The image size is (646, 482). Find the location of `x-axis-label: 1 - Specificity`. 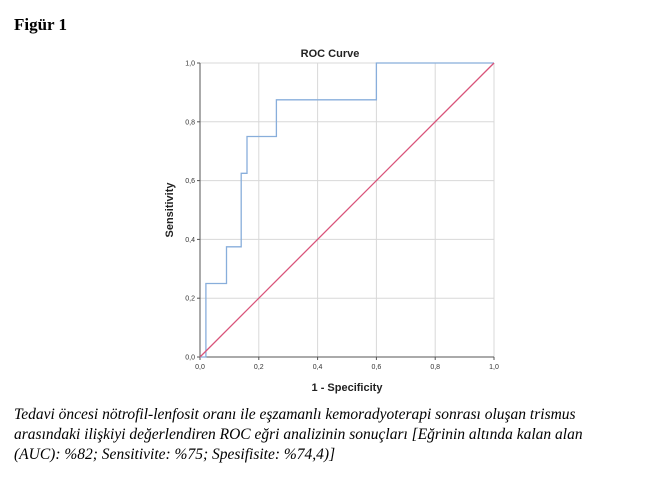

x-axis-label: 1 - Specificity is located at coordinates (348, 388).